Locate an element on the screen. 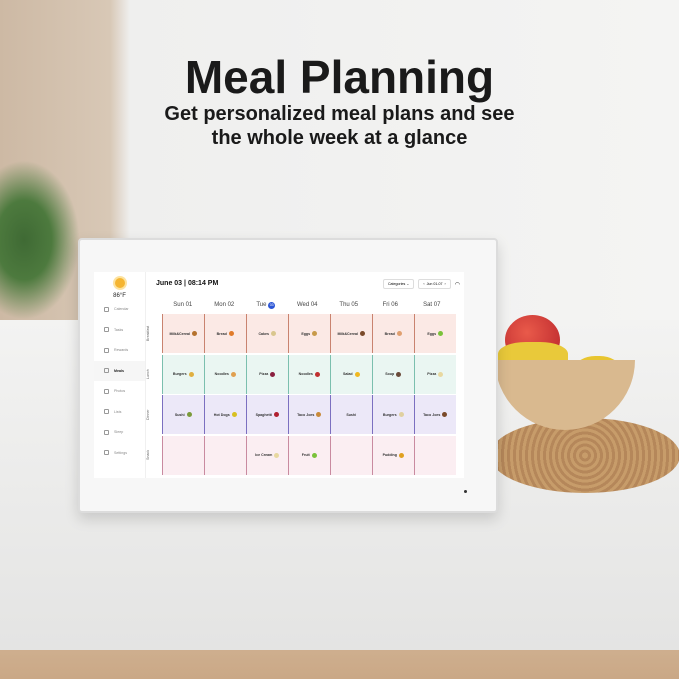  meal-cell: Soup is located at coordinates (393, 374).